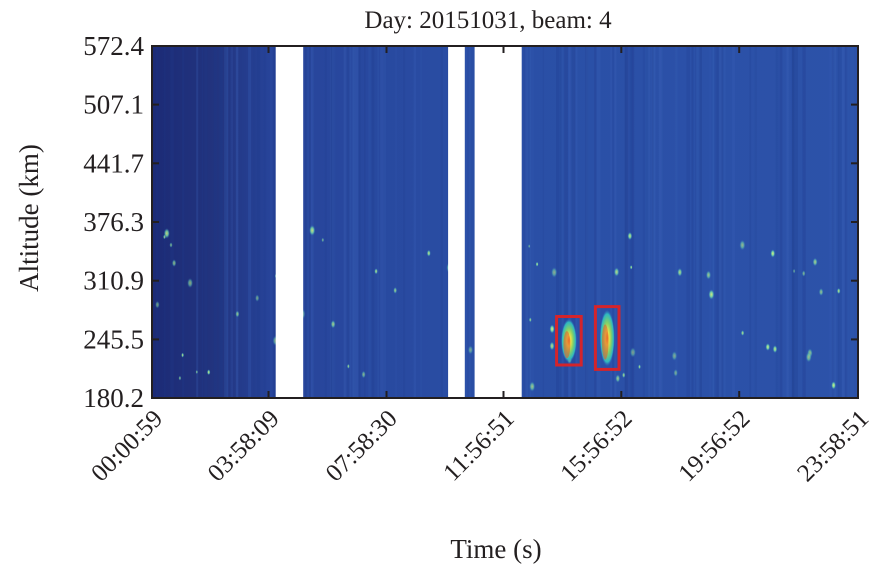 This screenshot has height=570, width=879. Describe the element at coordinates (597, 446) in the screenshot. I see `x-tick-label: 15:56:52` at that location.